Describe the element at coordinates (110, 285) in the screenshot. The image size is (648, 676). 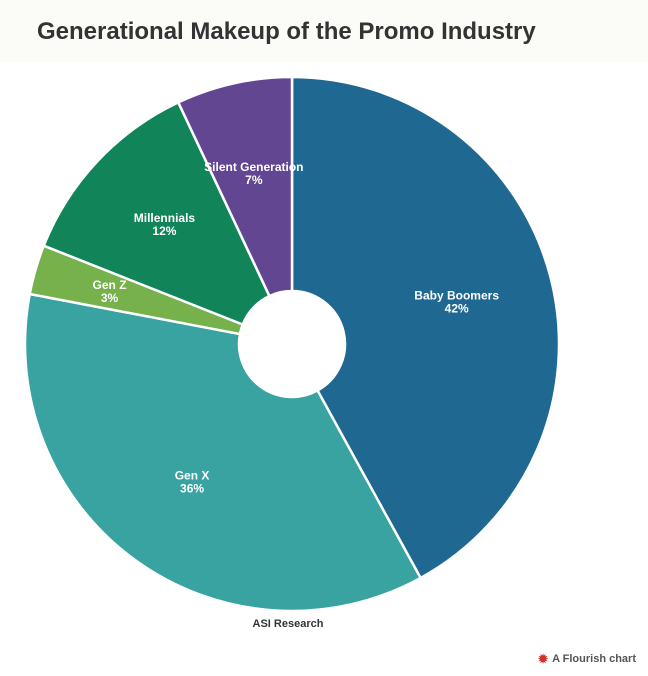
I see `slice-label-gen-z: Gen Z` at that location.